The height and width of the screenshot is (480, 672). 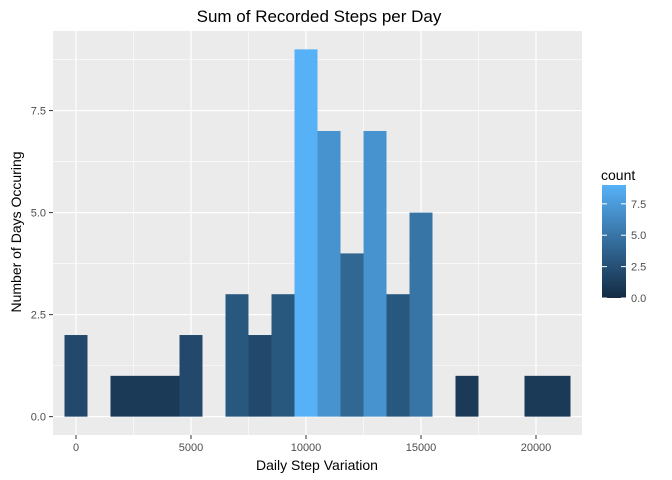 What do you see at coordinates (638, 205) in the screenshot?
I see `legend-tick-label: 7.5` at bounding box center [638, 205].